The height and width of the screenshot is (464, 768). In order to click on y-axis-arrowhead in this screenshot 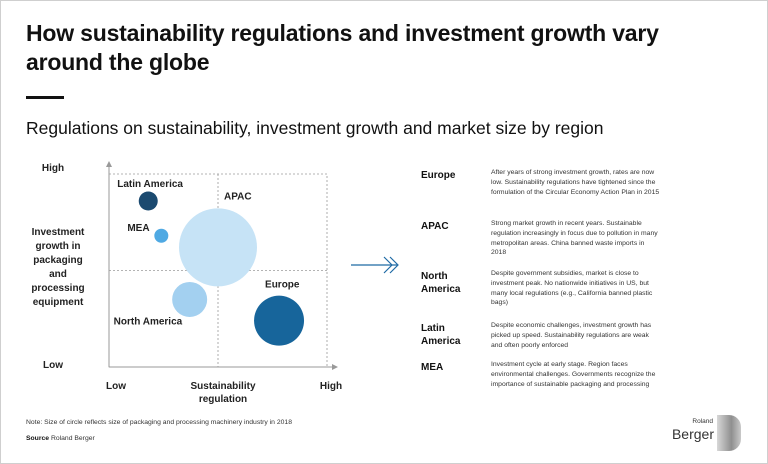, I will do `click(109, 164)`.